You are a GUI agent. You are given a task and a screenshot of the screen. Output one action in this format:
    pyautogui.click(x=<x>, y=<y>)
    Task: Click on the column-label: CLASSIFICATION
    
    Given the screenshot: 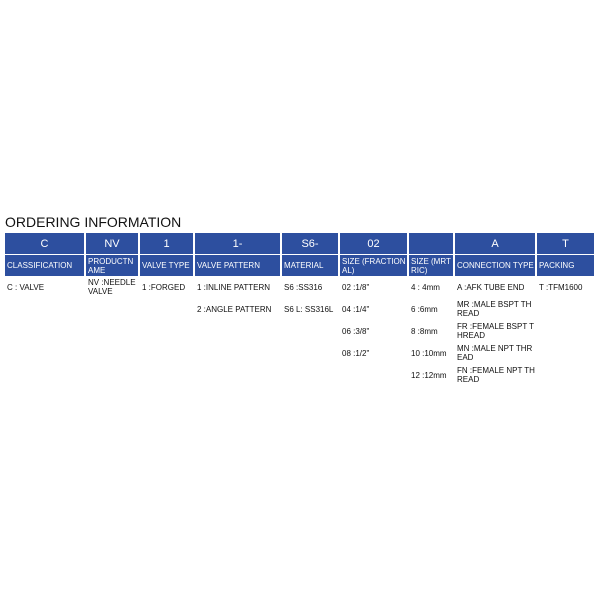 What is the action you would take?
    pyautogui.click(x=45, y=265)
    